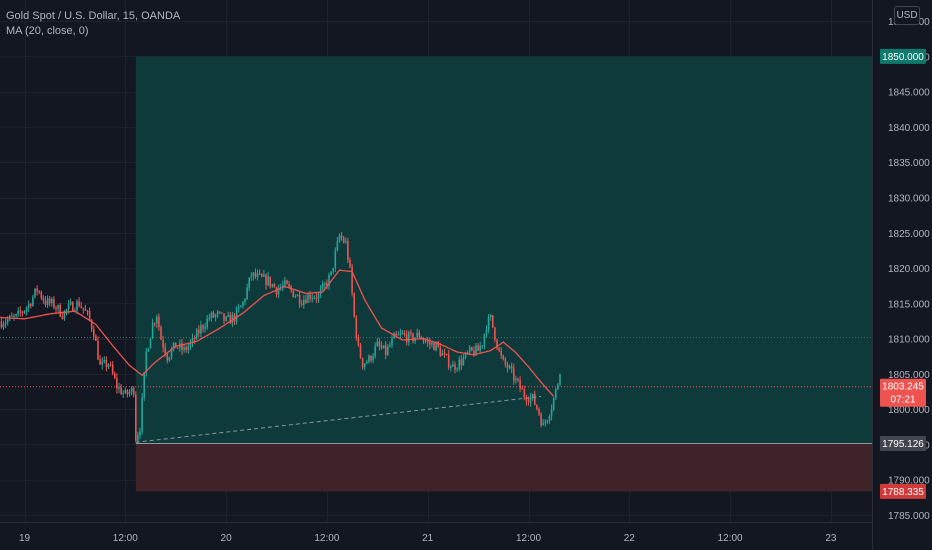 The height and width of the screenshot is (550, 932). I want to click on entry-price-badge, so click(903, 444).